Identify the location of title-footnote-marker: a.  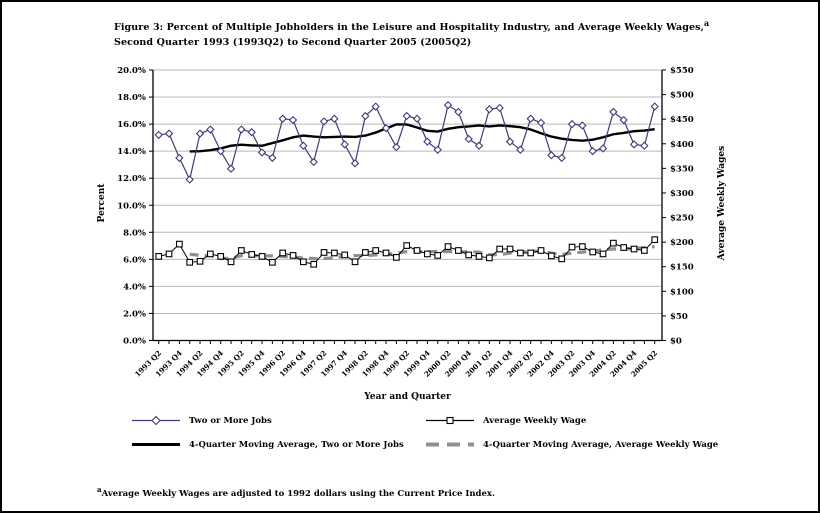
(707, 23).